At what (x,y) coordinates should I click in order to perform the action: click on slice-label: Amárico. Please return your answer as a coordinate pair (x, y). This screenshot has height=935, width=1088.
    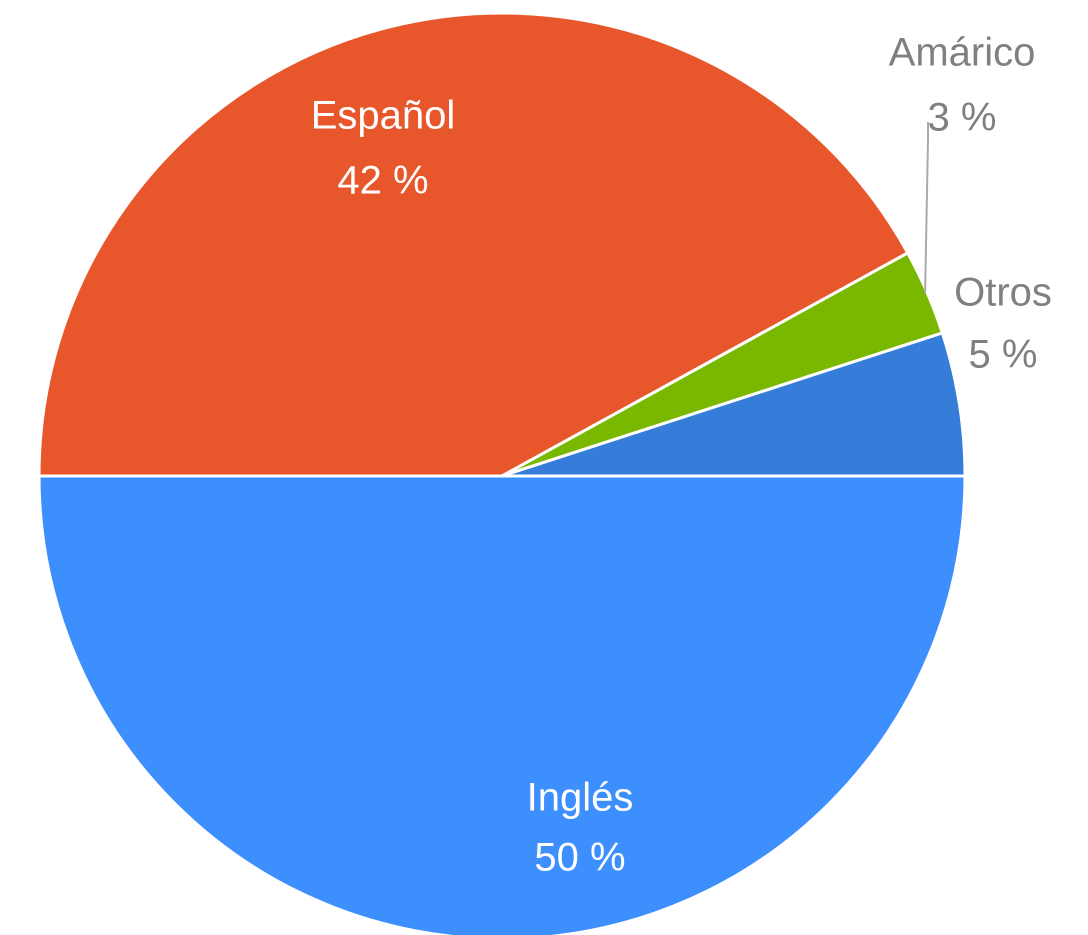
    Looking at the image, I should click on (962, 53).